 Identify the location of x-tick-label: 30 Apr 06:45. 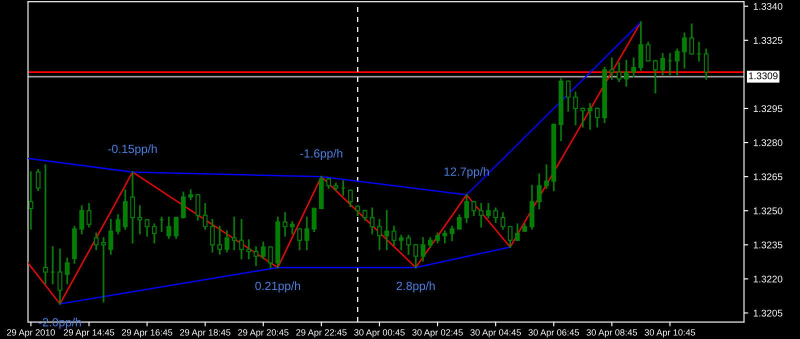
(553, 333).